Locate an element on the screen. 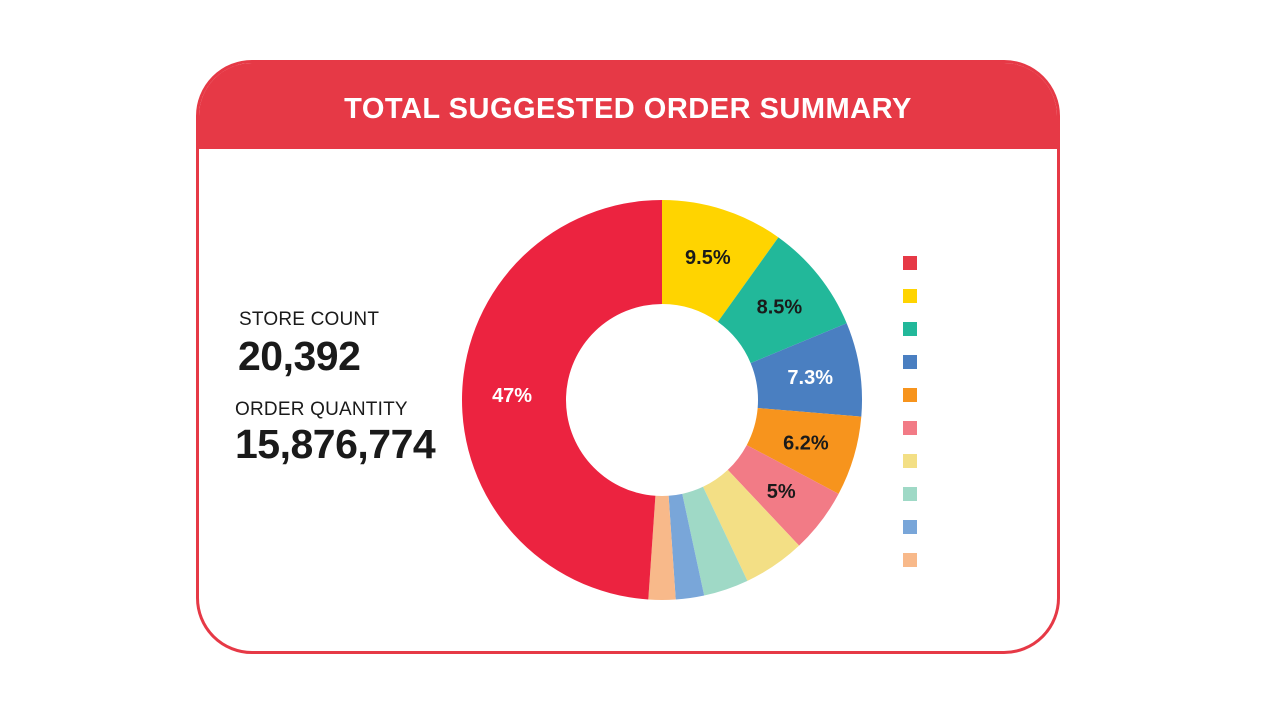 Image resolution: width=1280 pixels, height=720 pixels. store-count-label: STORE COUNT is located at coordinates (309, 319).